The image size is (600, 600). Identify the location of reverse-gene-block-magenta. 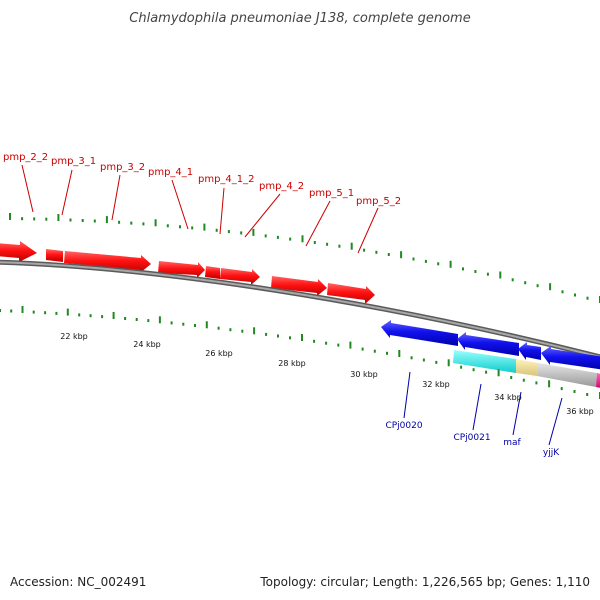
(598, 381).